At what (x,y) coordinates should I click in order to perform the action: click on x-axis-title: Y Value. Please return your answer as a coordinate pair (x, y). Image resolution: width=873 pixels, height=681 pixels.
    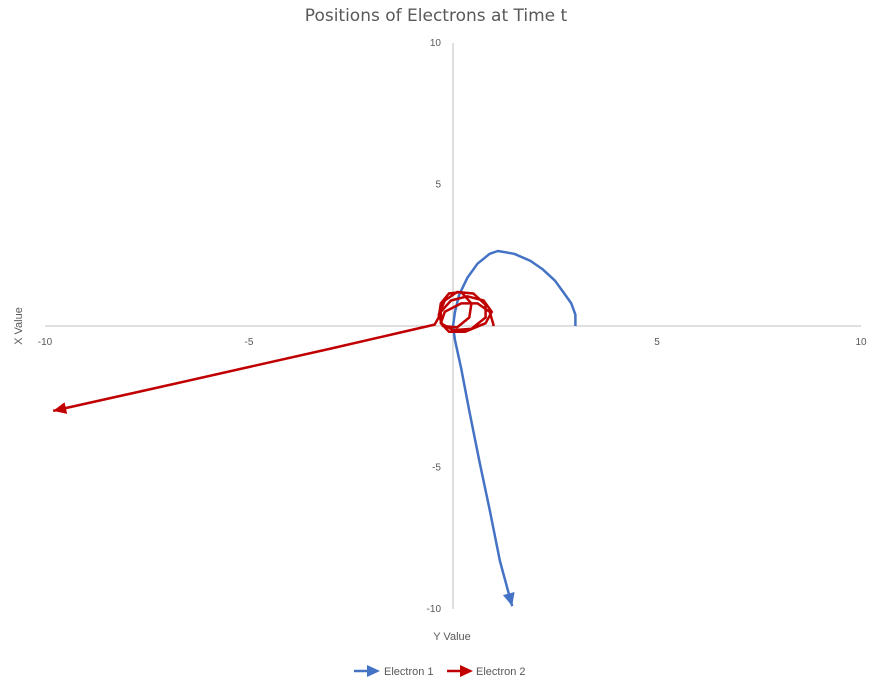
    Looking at the image, I should click on (452, 637).